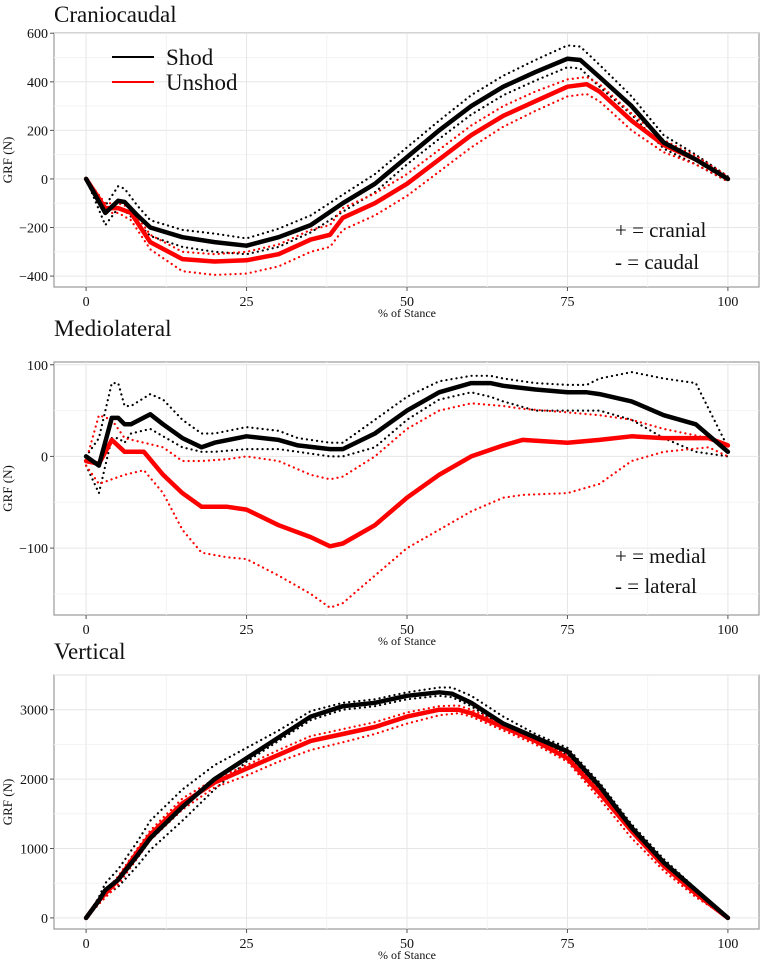 The width and height of the screenshot is (760, 967). I want to click on sign-convention-note: + = medial, so click(660, 556).